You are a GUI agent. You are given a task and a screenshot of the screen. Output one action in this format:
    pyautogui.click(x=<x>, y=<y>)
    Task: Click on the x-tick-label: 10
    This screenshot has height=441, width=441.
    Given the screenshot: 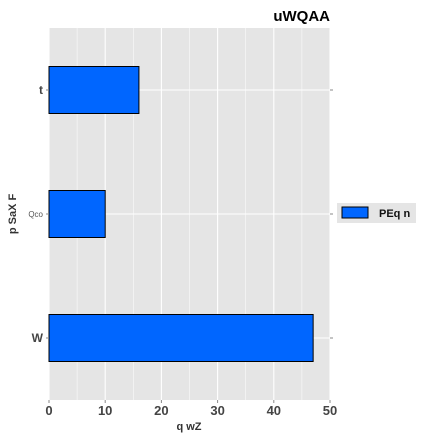 What is the action you would take?
    pyautogui.click(x=105, y=410)
    